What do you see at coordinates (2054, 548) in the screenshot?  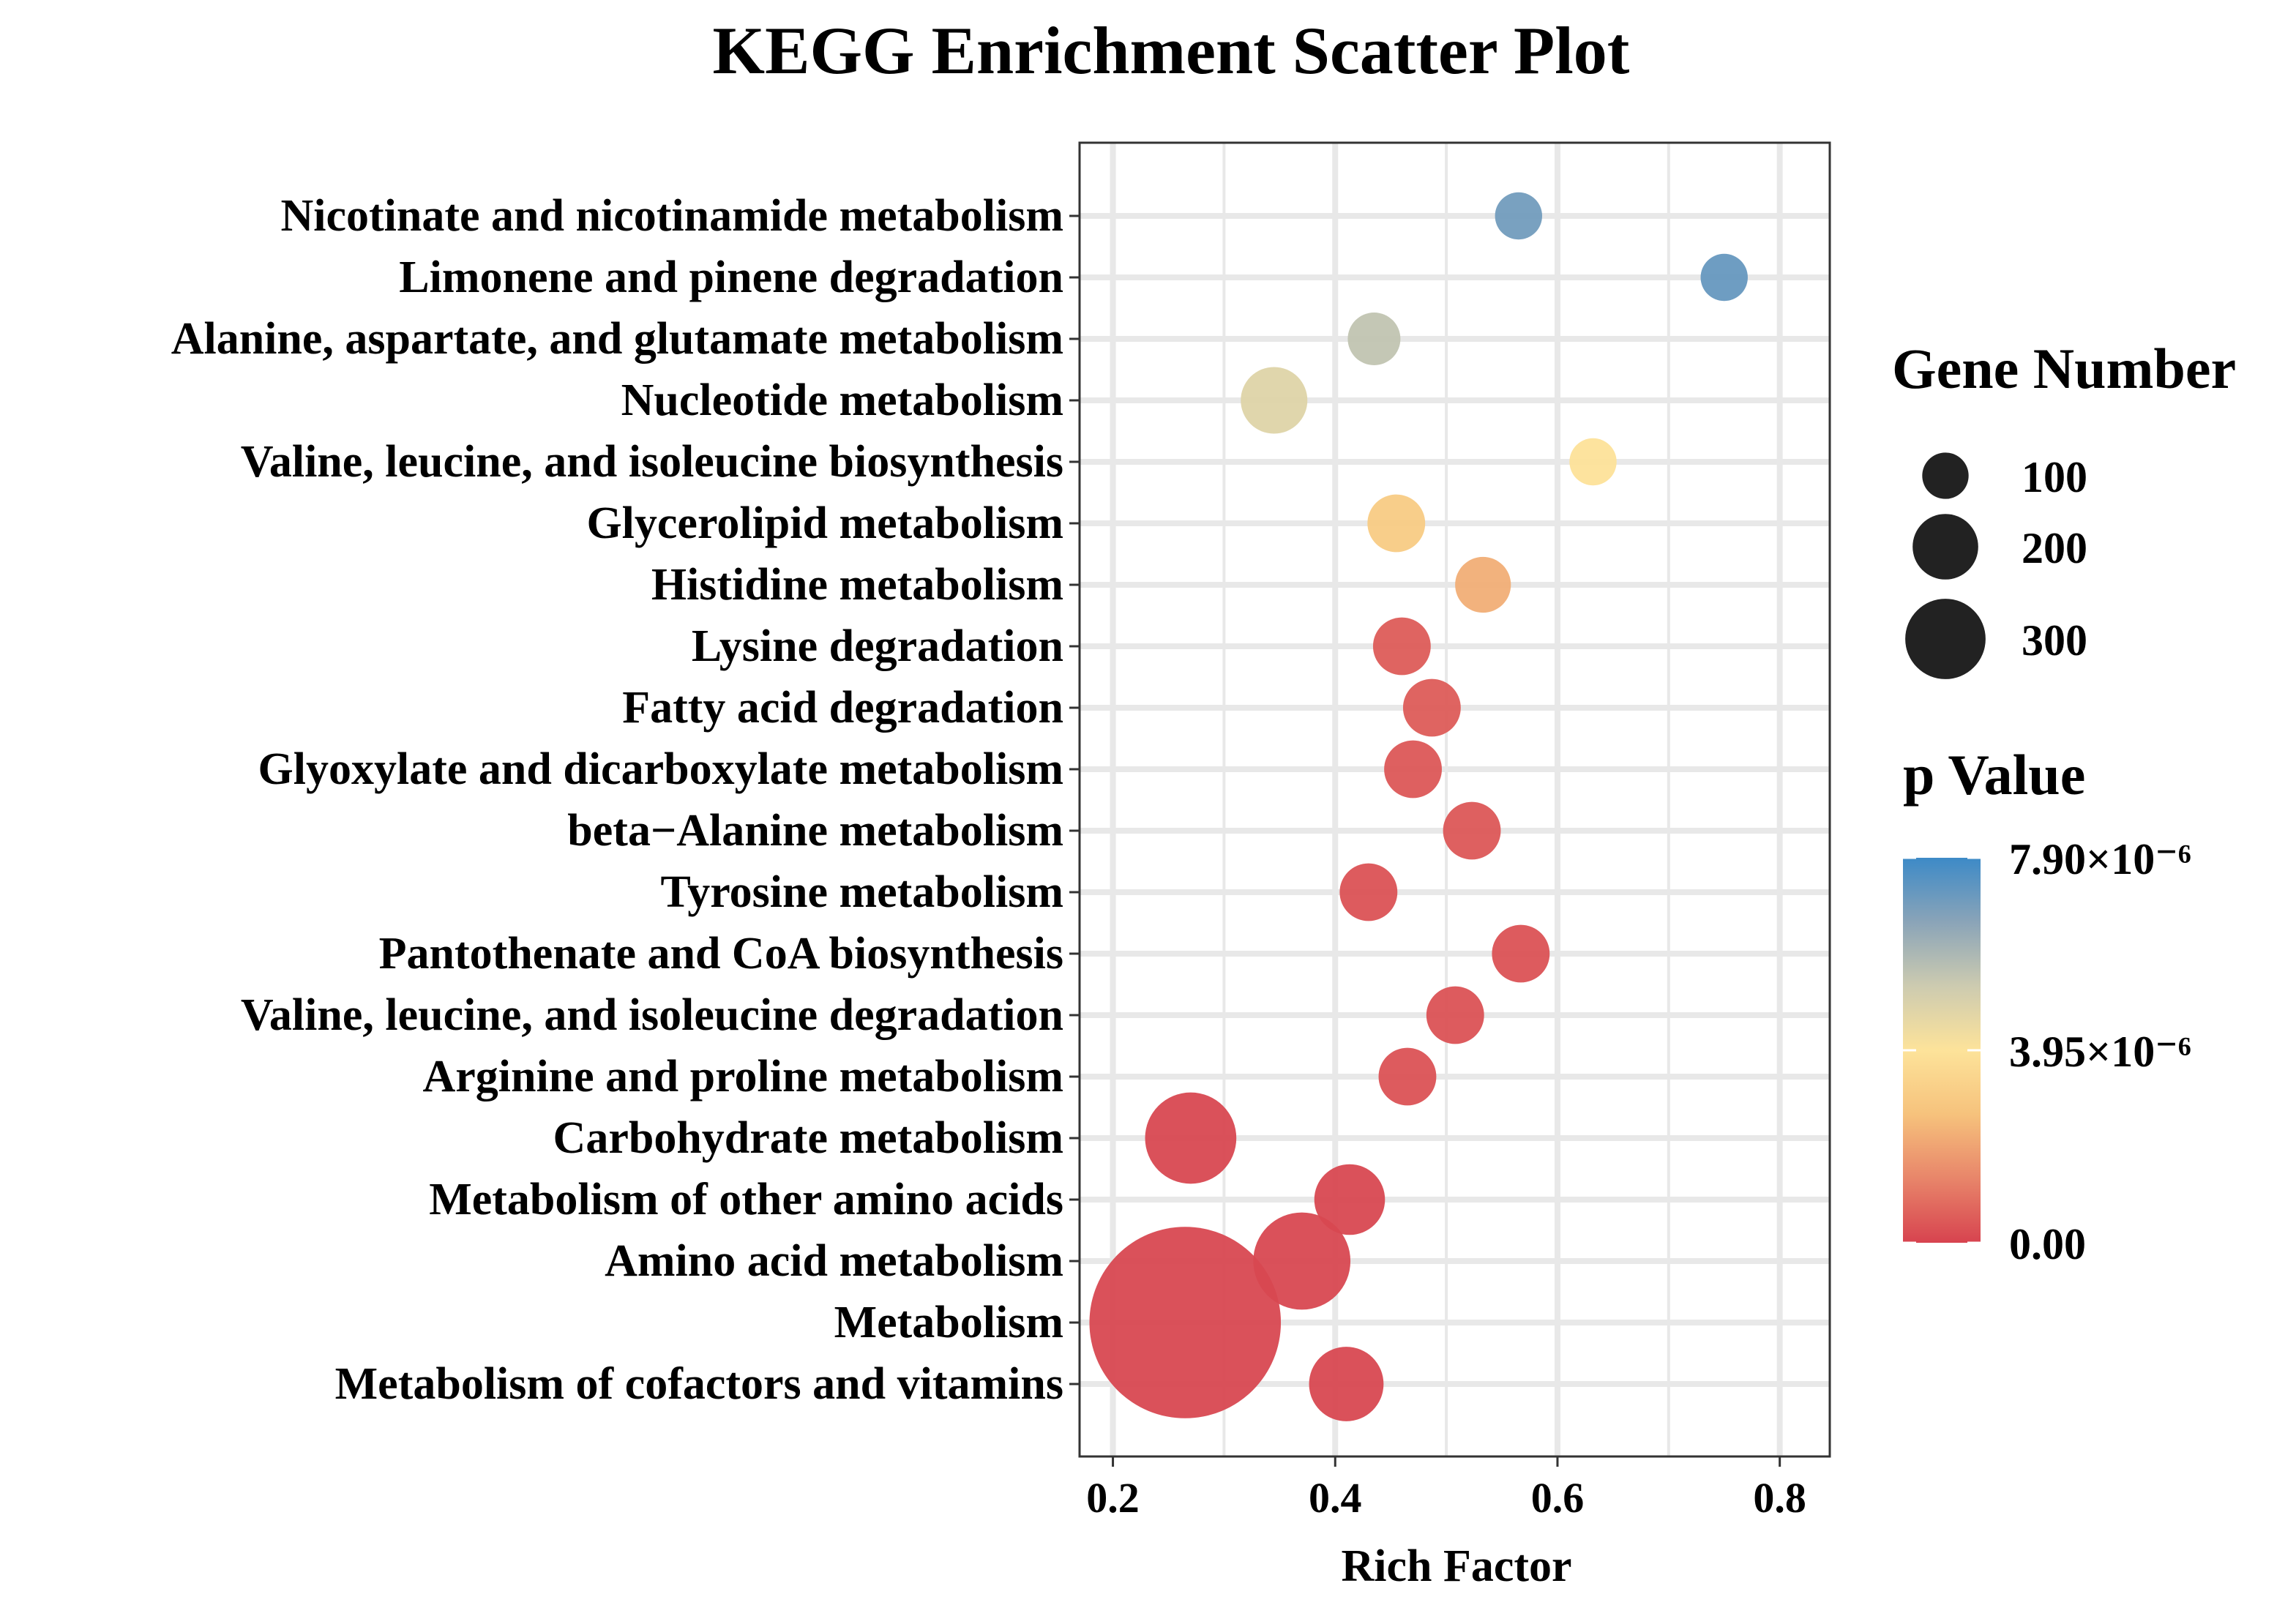 I see `size-legend-label: 200` at bounding box center [2054, 548].